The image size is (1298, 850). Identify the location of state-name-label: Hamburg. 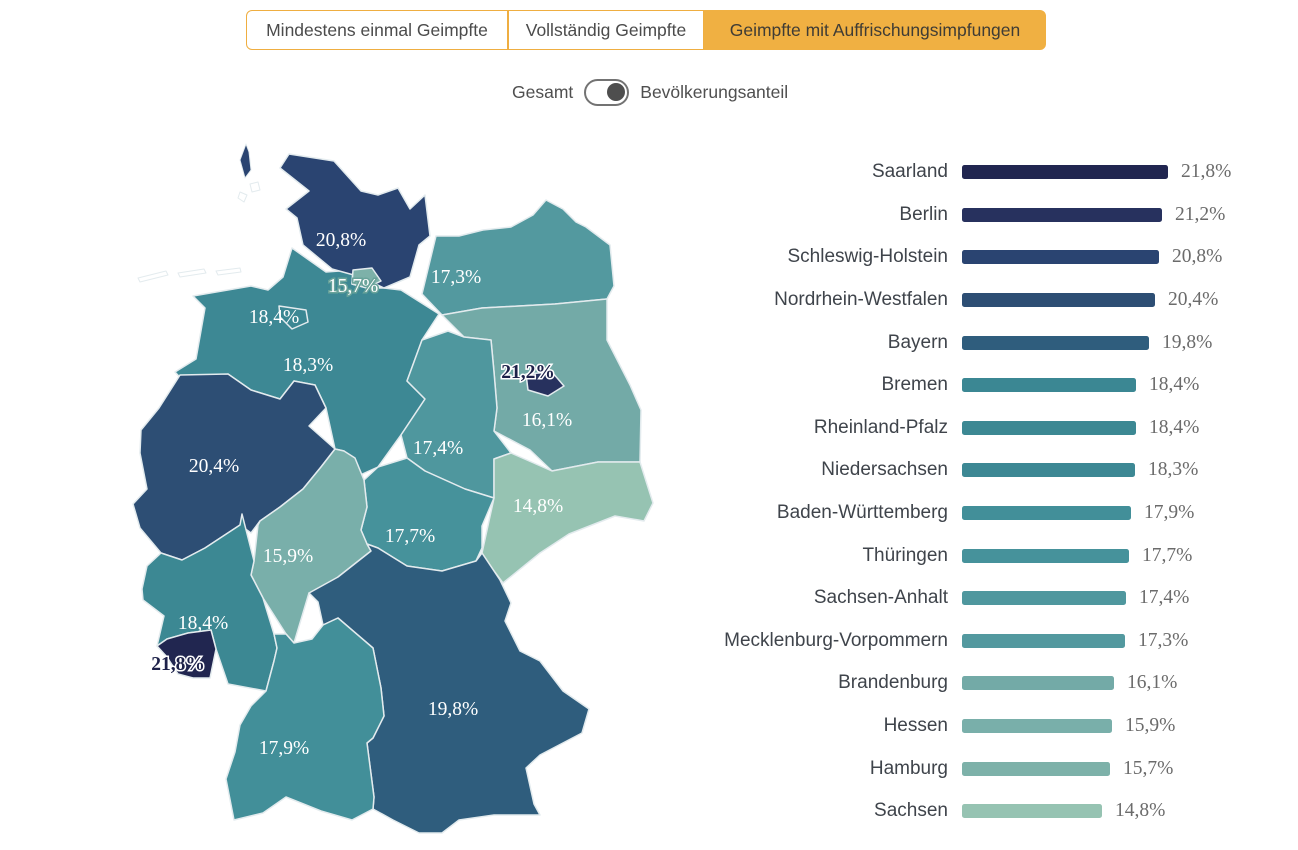
(908, 768).